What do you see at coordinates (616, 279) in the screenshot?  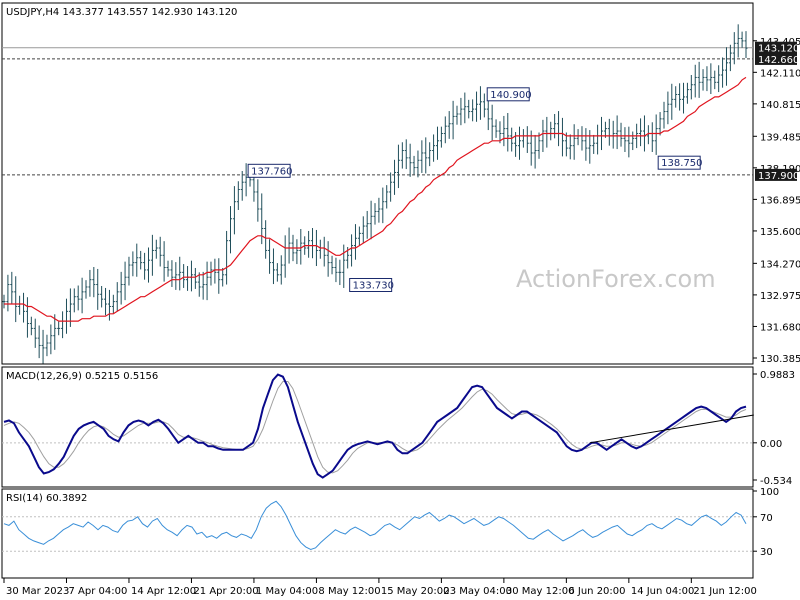 I see `watermark: ActionForex.com` at bounding box center [616, 279].